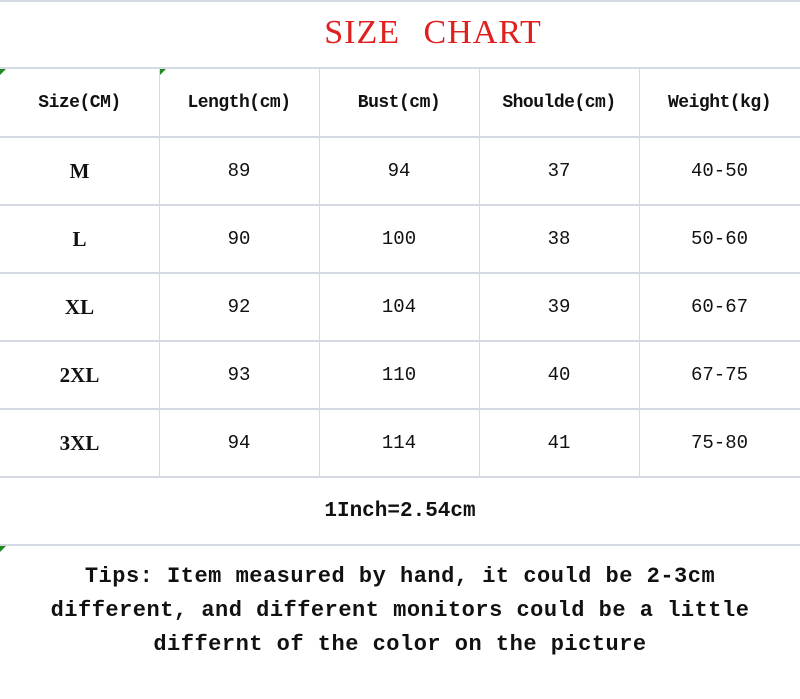 The height and width of the screenshot is (699, 800). Describe the element at coordinates (719, 239) in the screenshot. I see `table-cell: 50-60` at that location.